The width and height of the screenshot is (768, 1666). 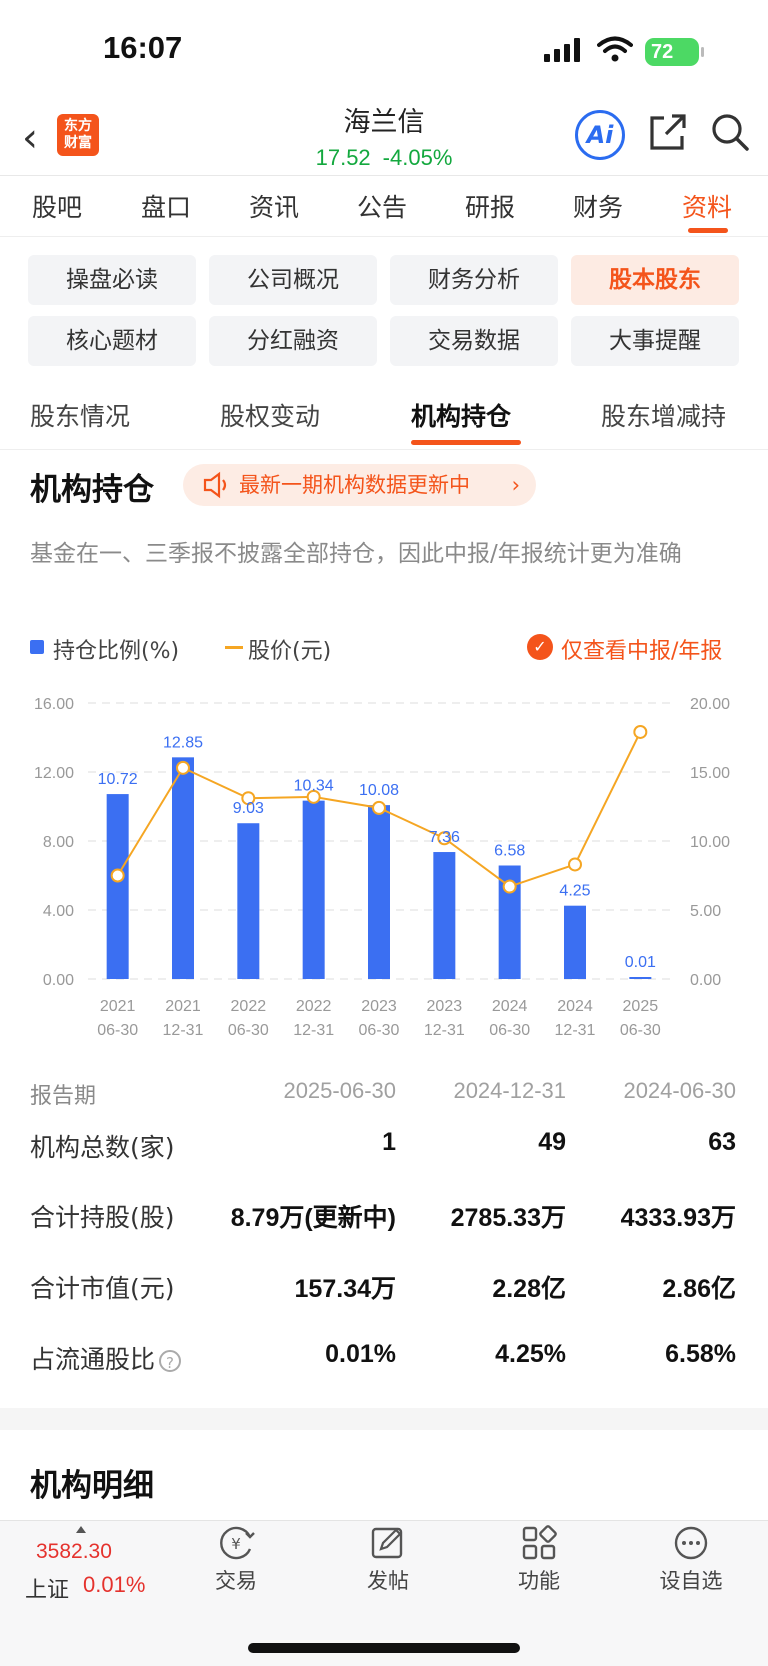 What do you see at coordinates (600, 135) in the screenshot?
I see `ai-button: Ai` at bounding box center [600, 135].